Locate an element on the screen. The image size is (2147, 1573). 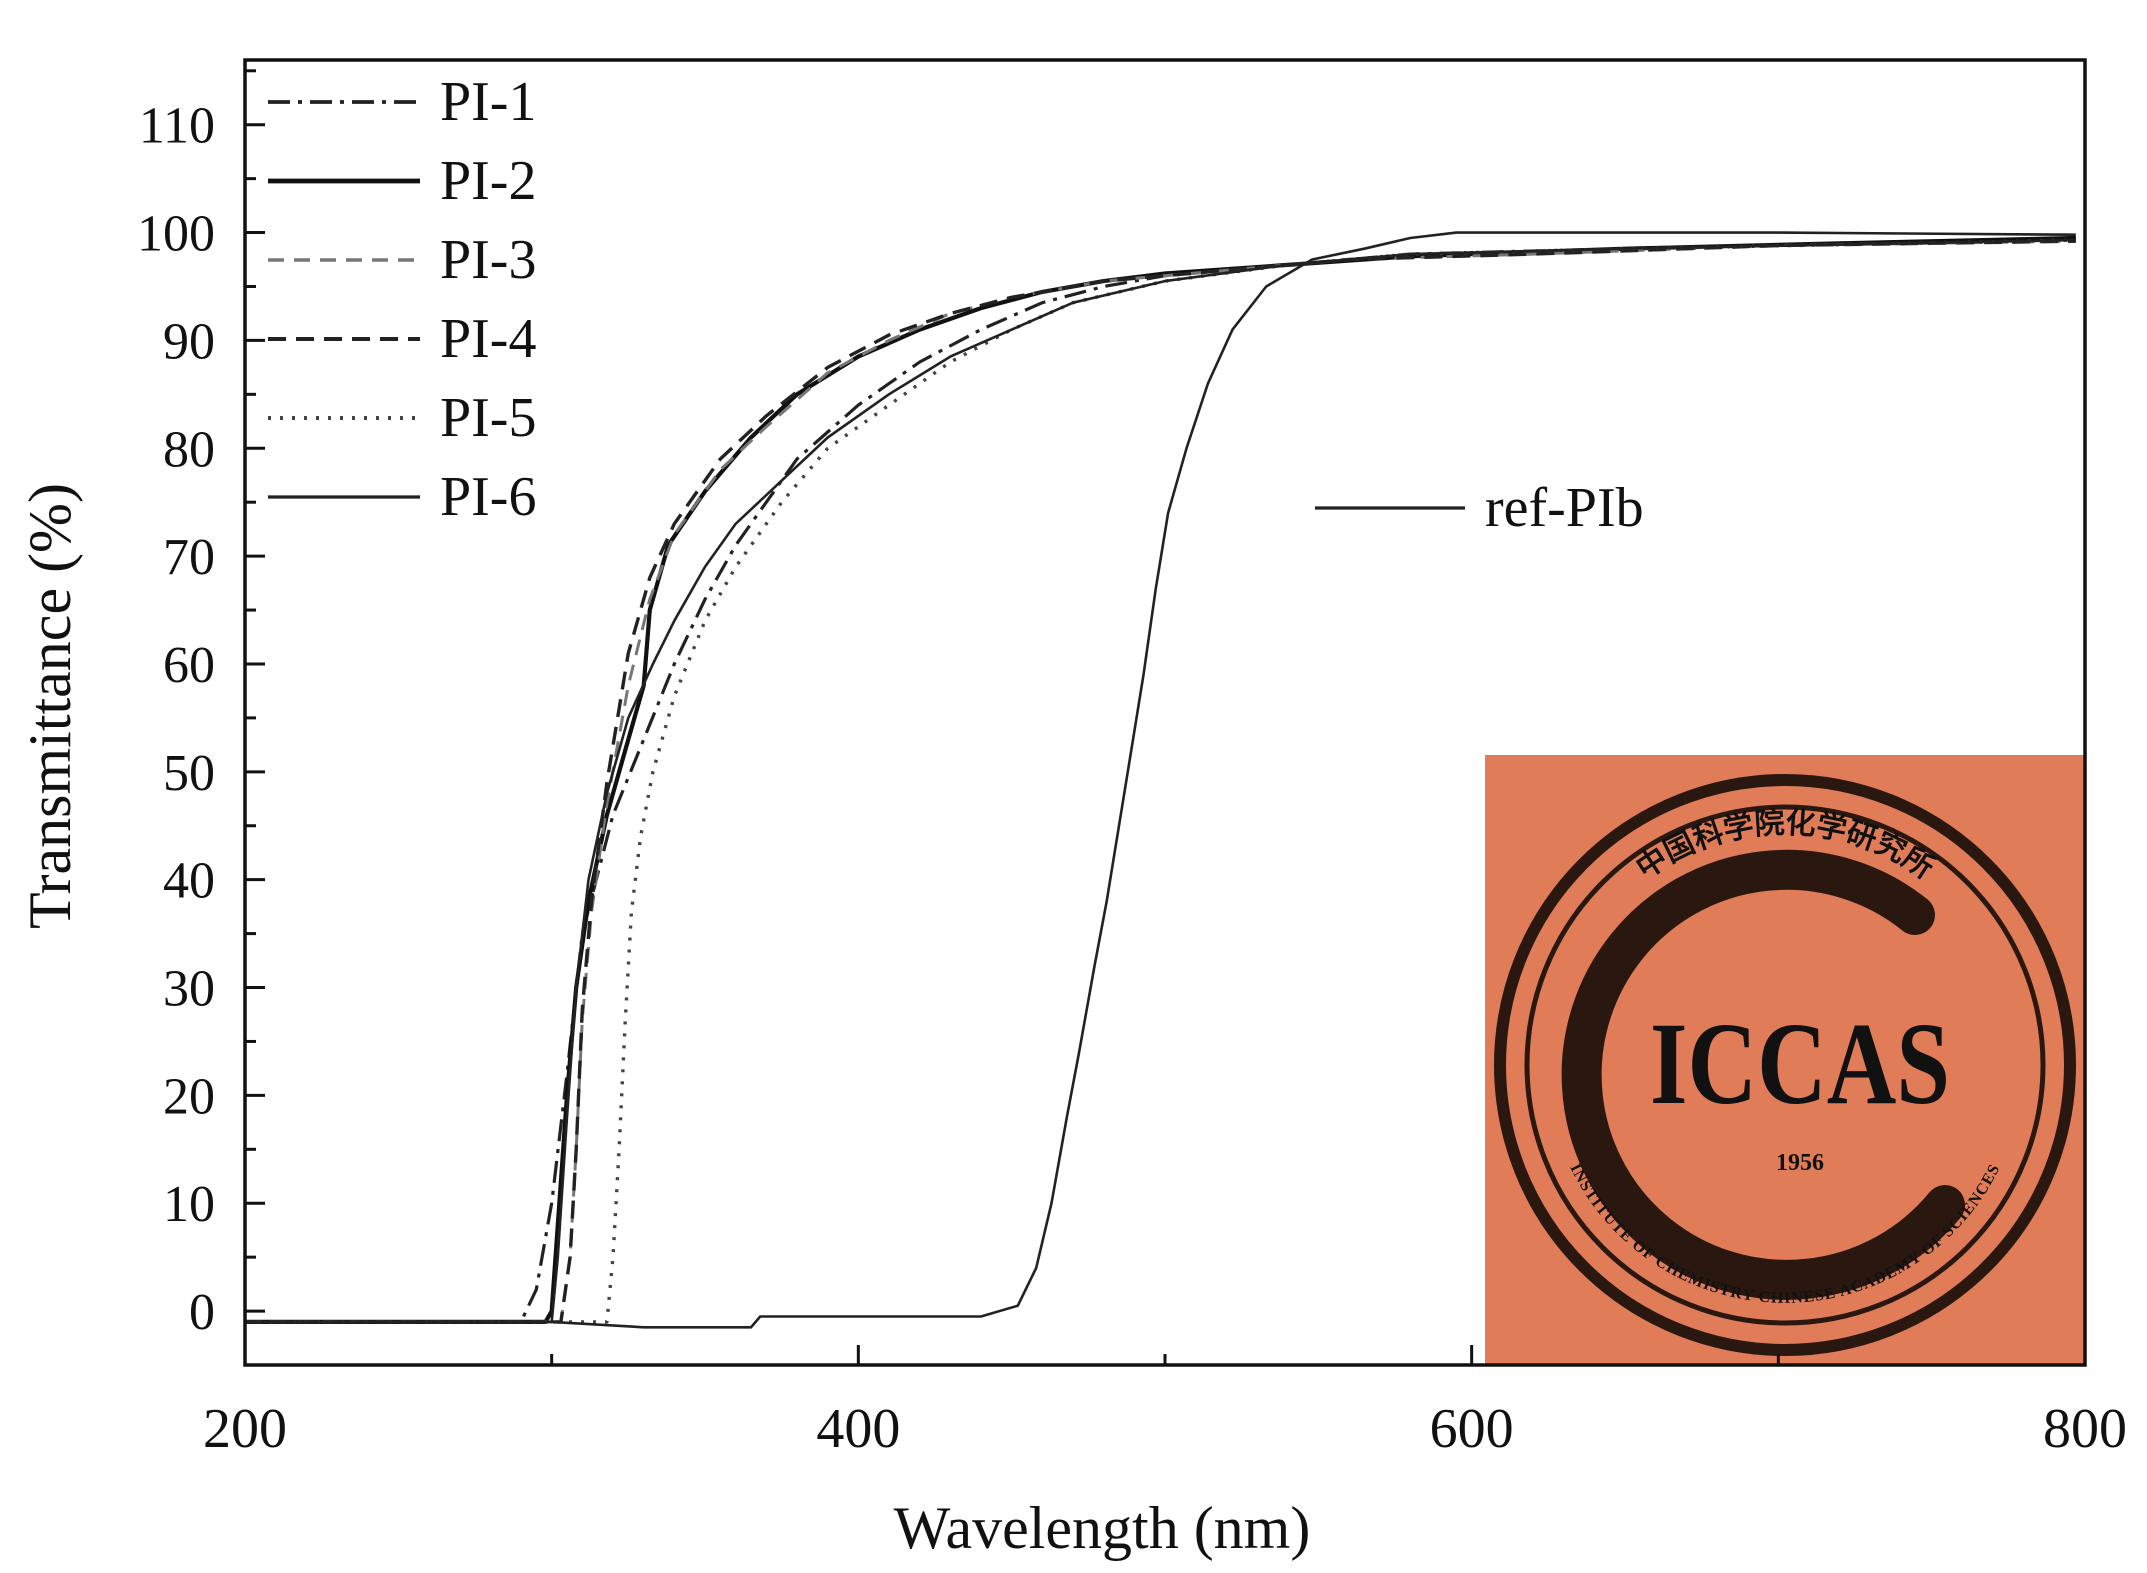
y-tick-label: 40 is located at coordinates (189, 881).